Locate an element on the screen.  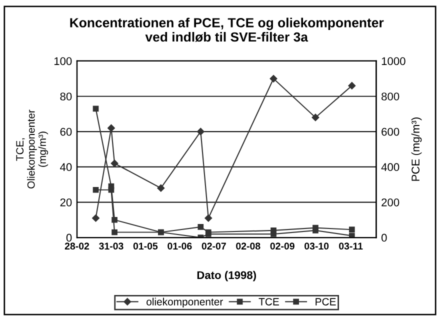
legend-label: oliekomponenter is located at coordinates (184, 303).